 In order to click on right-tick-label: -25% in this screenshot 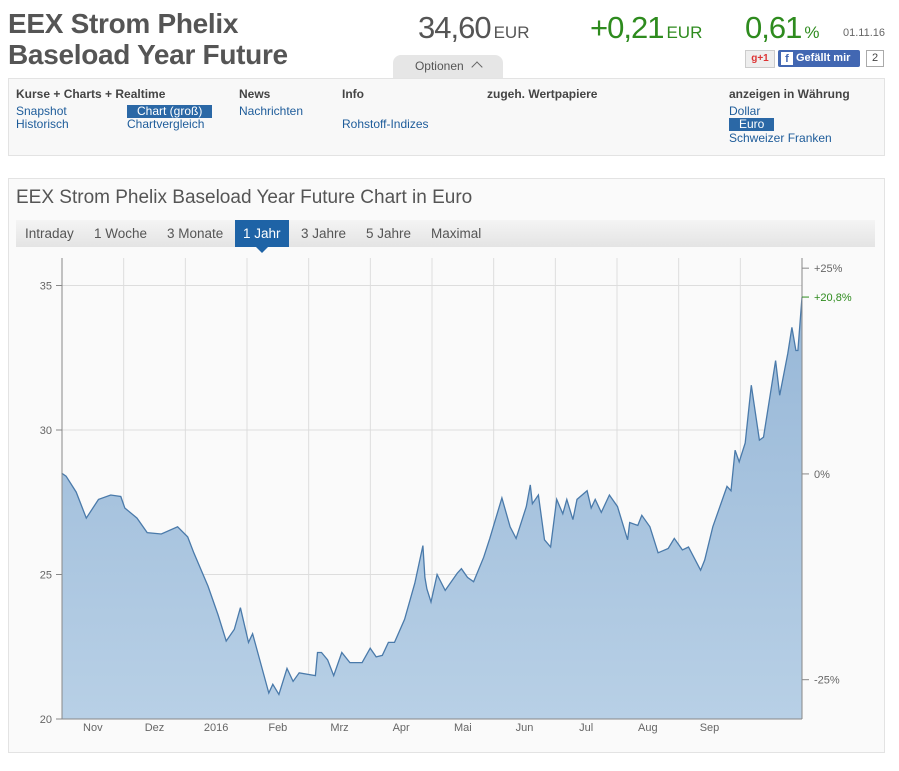, I will do `click(827, 681)`.